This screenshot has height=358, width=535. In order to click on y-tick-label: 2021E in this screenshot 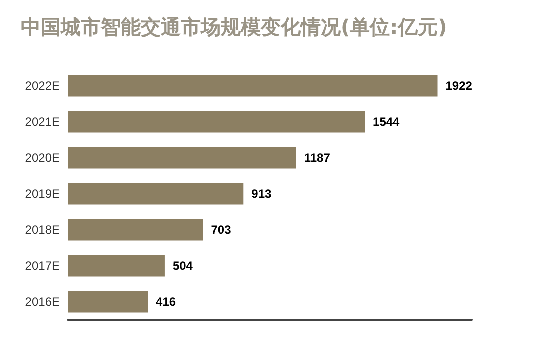, I will do `click(42, 122)`.